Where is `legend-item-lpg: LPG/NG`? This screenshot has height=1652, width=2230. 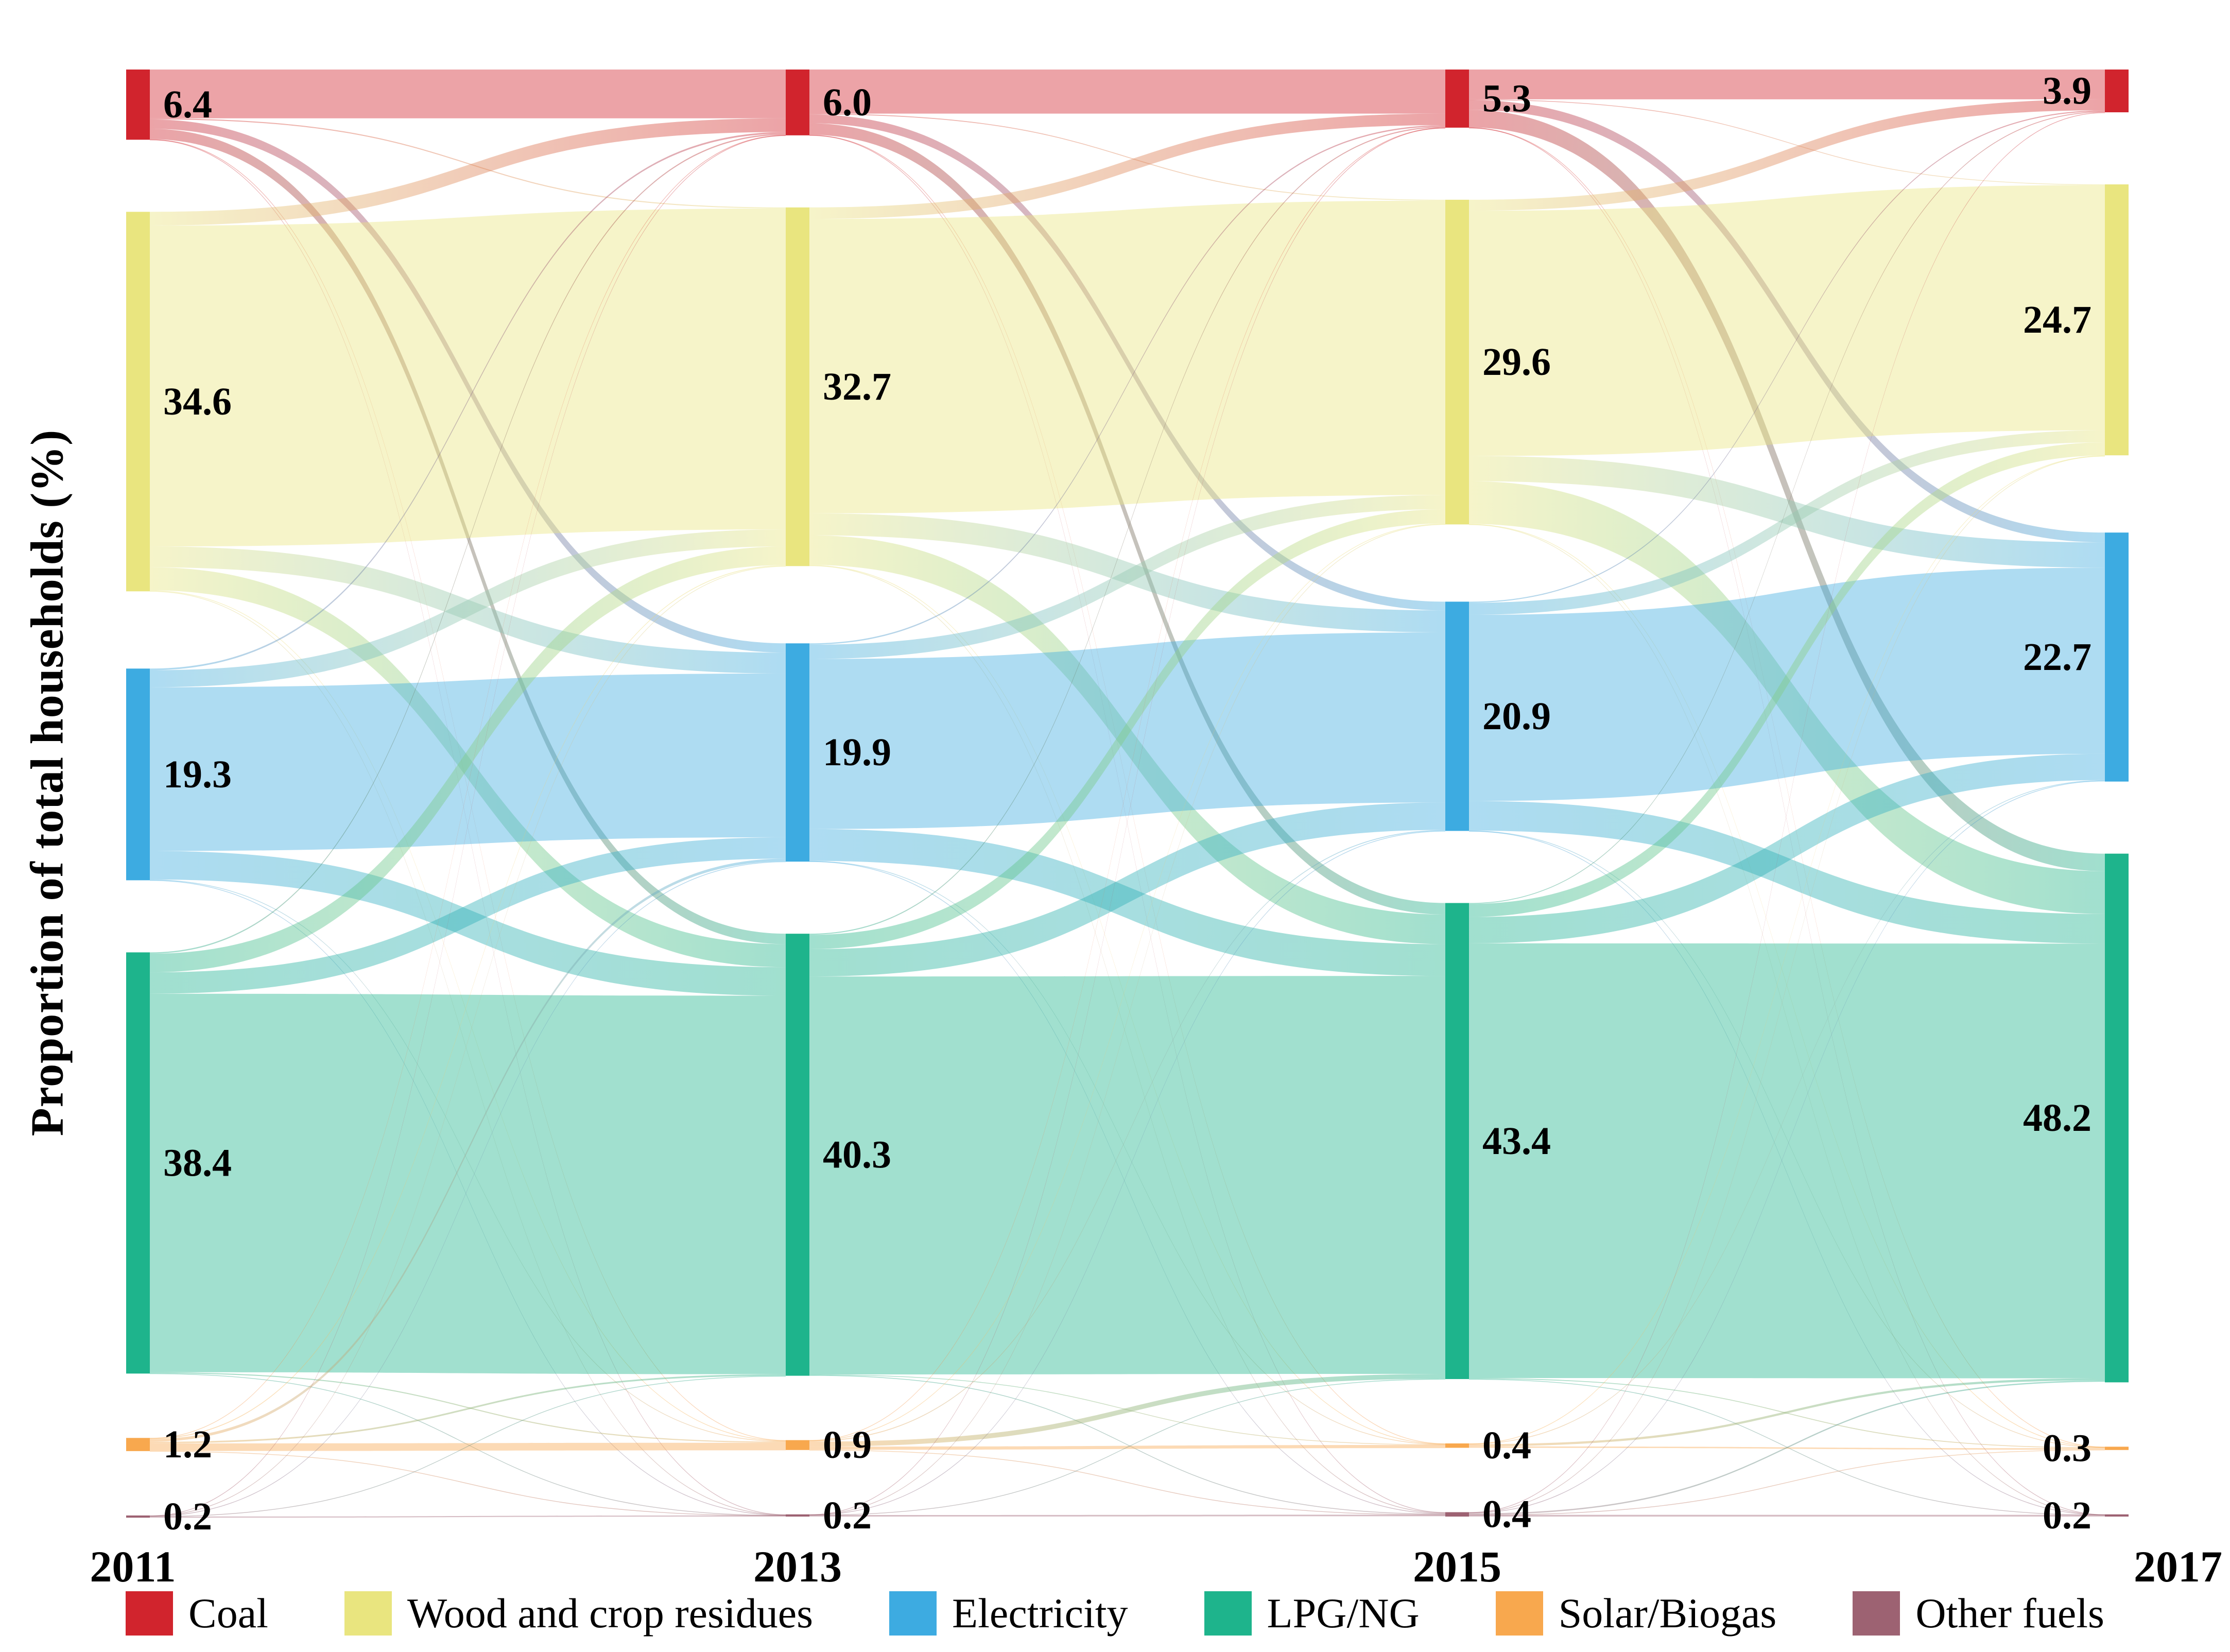 legend-item-lpg: LPG/NG is located at coordinates (1312, 1613).